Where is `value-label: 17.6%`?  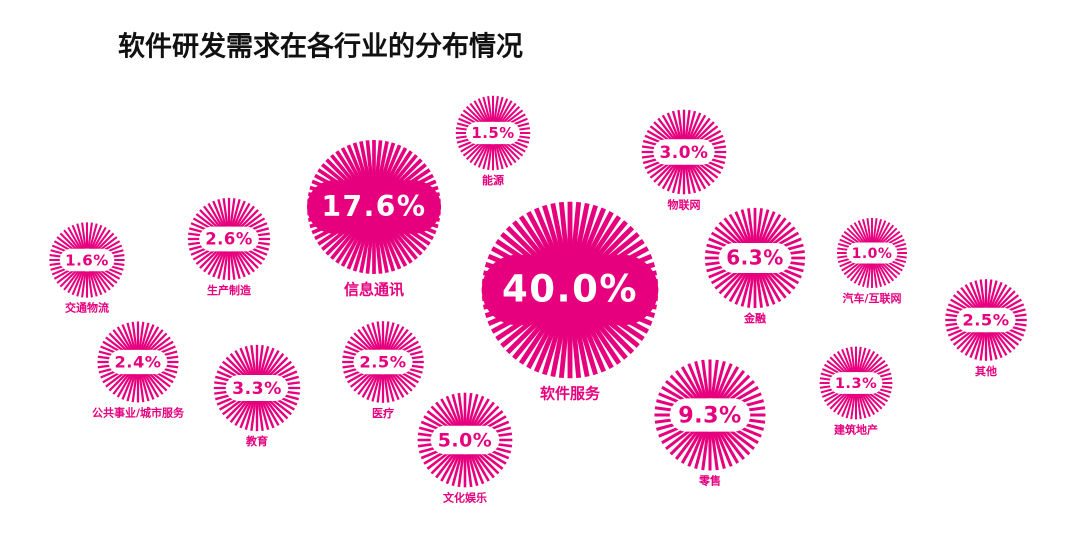
value-label: 17.6% is located at coordinates (373, 206).